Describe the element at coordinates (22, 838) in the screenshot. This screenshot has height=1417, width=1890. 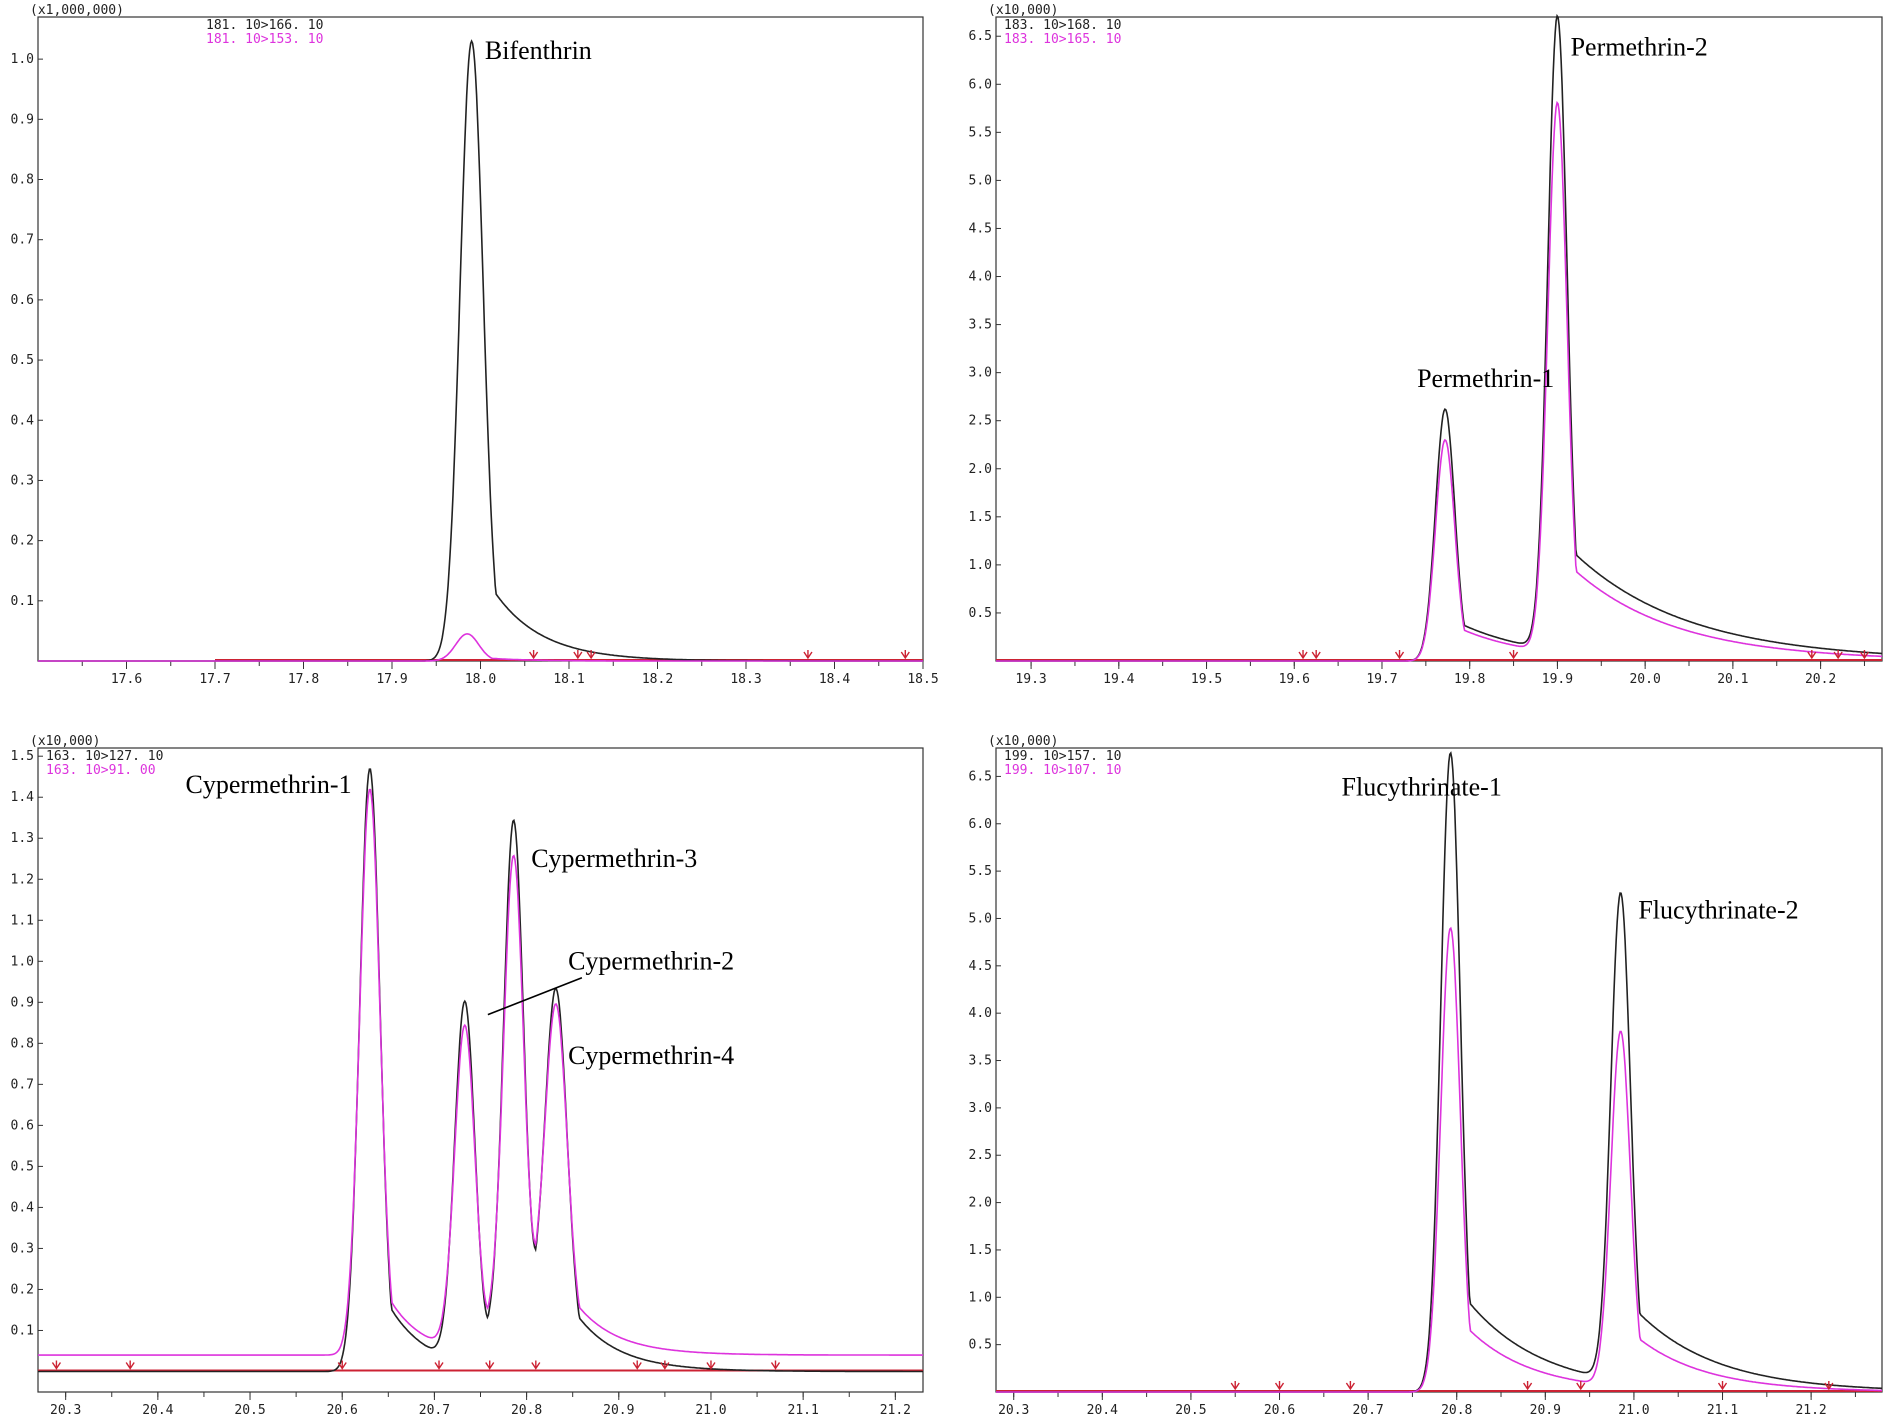
I see `y-tick-label: 1.3` at that location.